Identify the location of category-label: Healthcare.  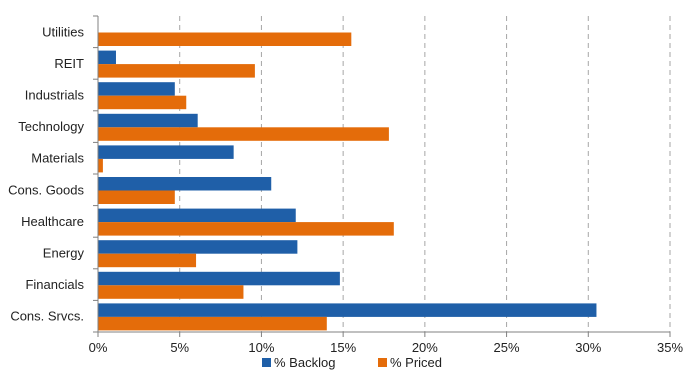
(52, 221).